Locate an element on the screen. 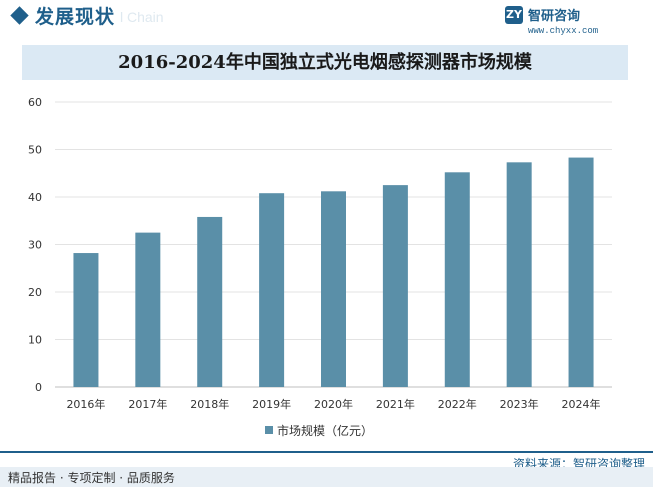 The width and height of the screenshot is (653, 487). y-tick-label: 10 is located at coordinates (35, 340).